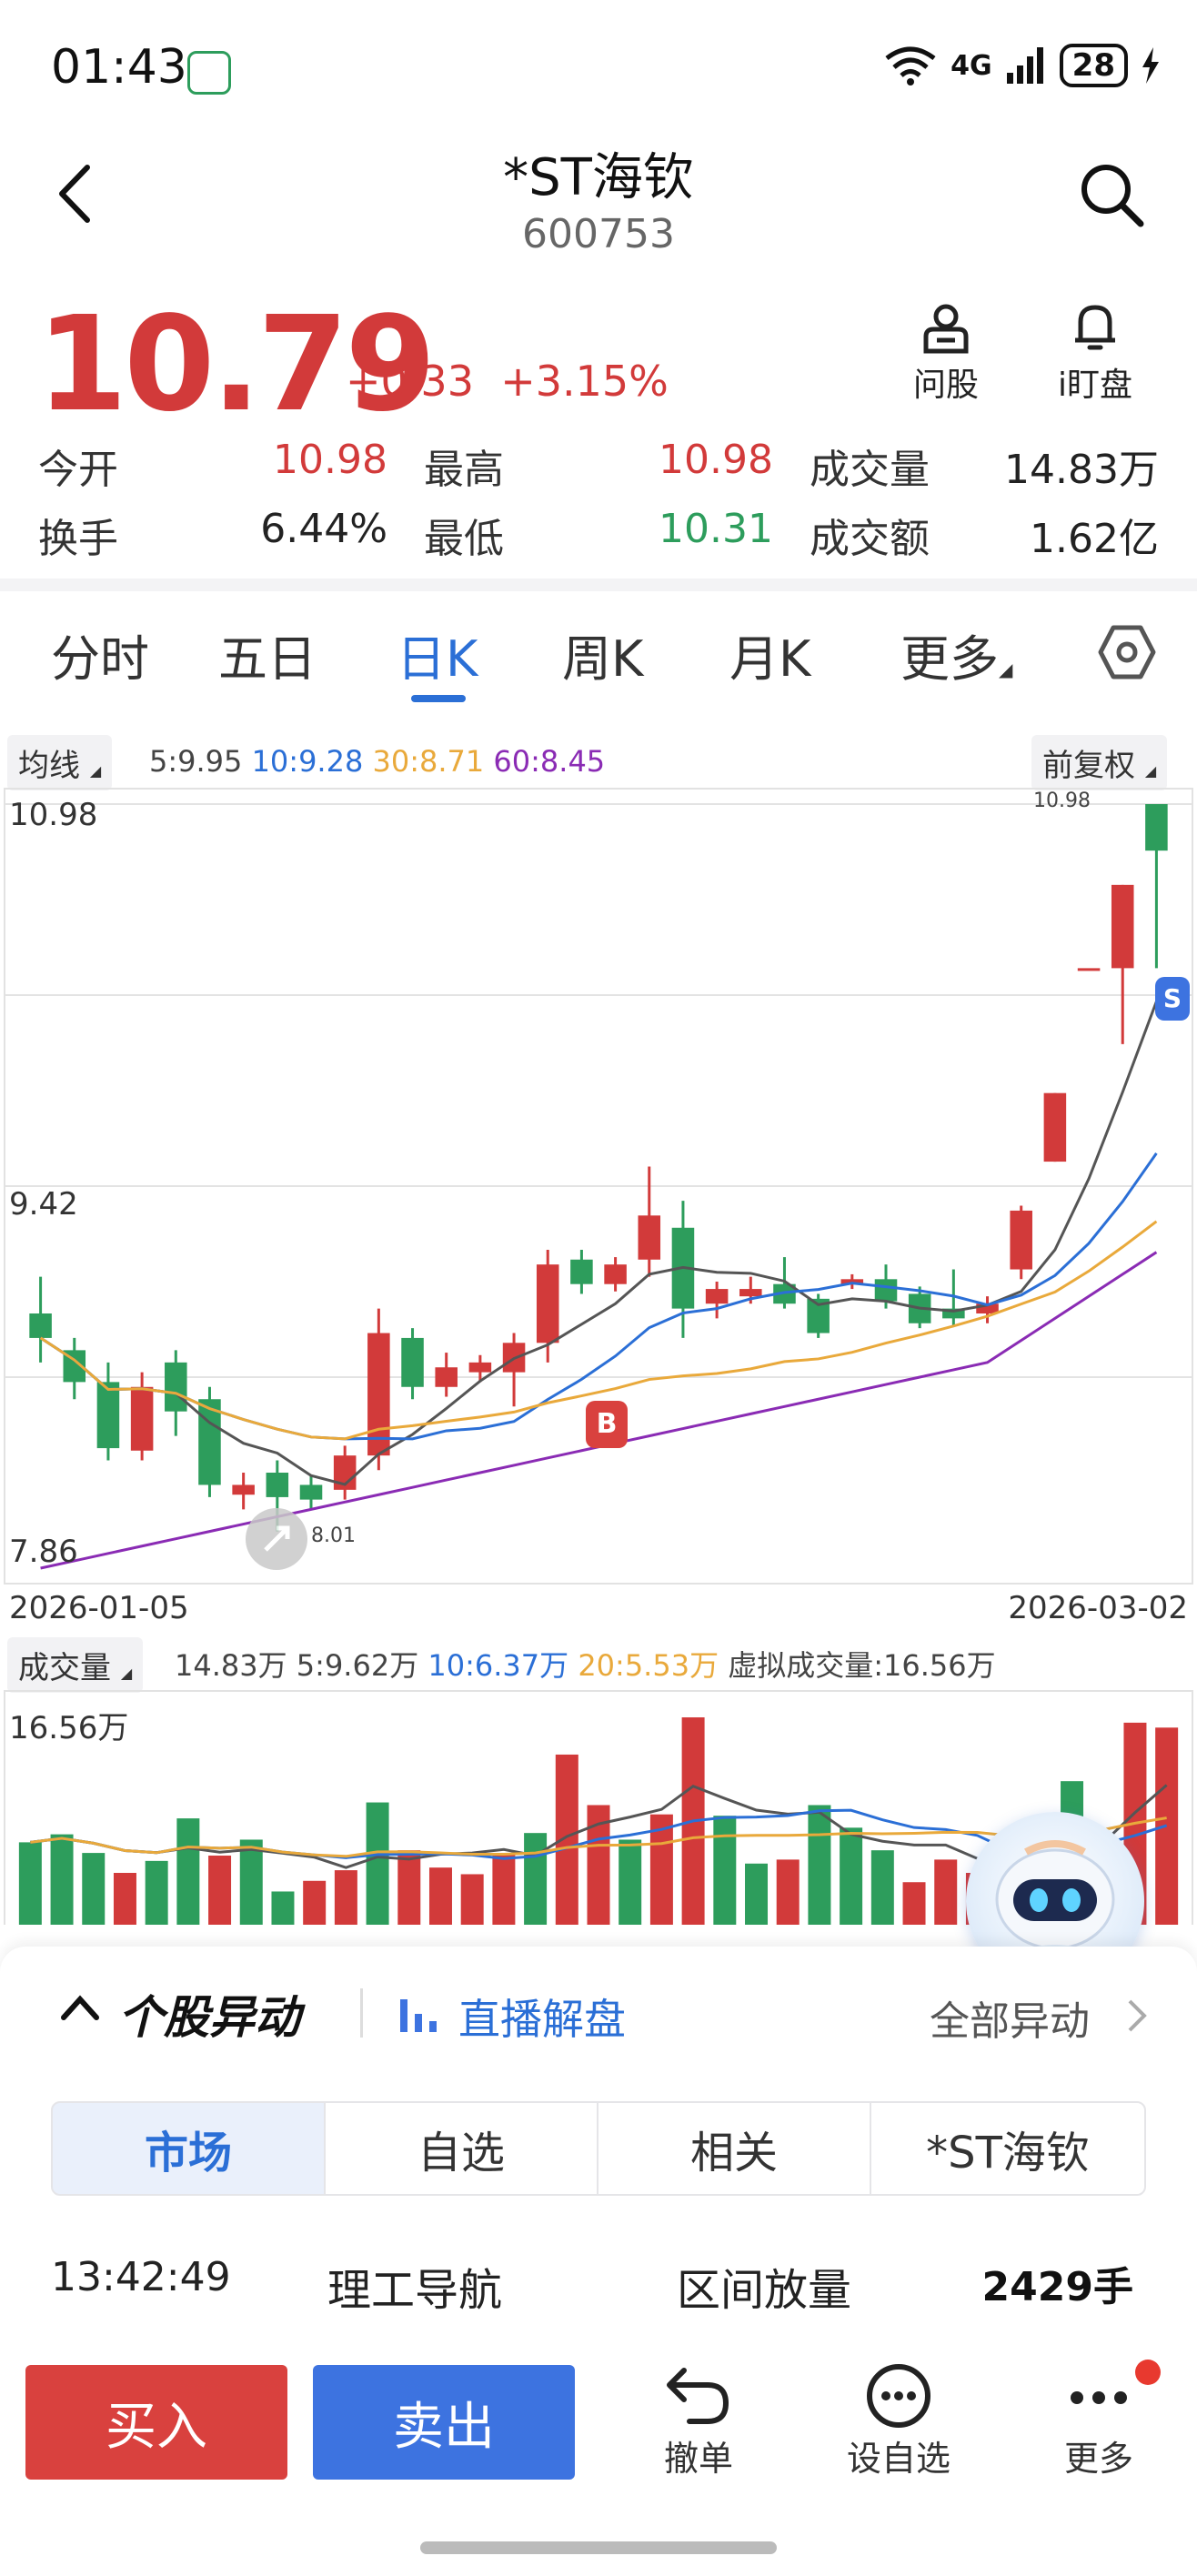 The width and height of the screenshot is (1197, 2576). What do you see at coordinates (1148, 2372) in the screenshot?
I see `notification-dot` at bounding box center [1148, 2372].